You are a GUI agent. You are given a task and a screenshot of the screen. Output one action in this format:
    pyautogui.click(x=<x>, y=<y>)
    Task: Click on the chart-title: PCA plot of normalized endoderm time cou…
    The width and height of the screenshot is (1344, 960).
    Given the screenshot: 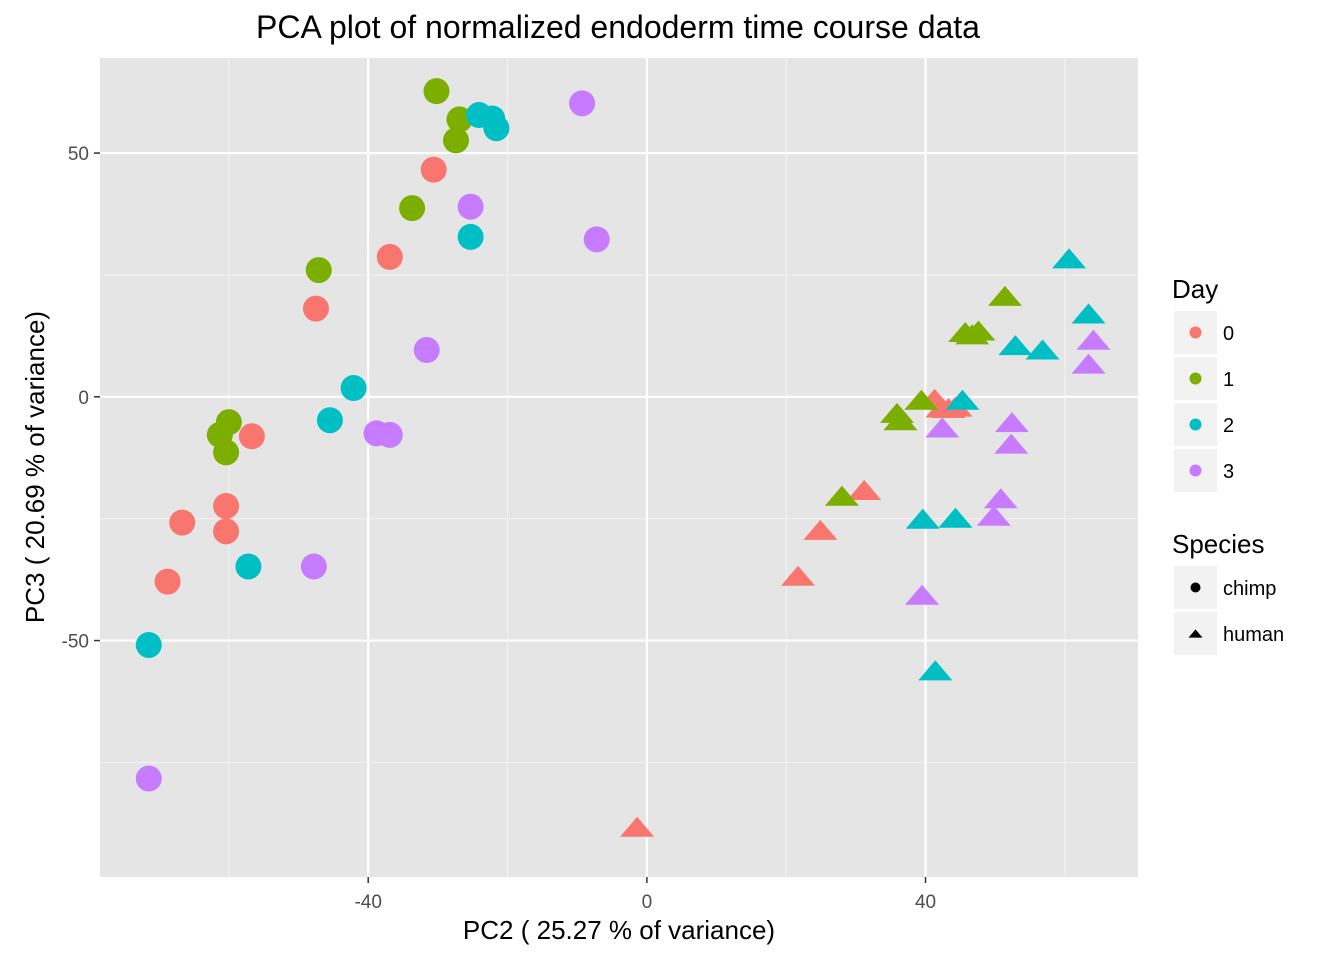 What is the action you would take?
    pyautogui.click(x=618, y=27)
    